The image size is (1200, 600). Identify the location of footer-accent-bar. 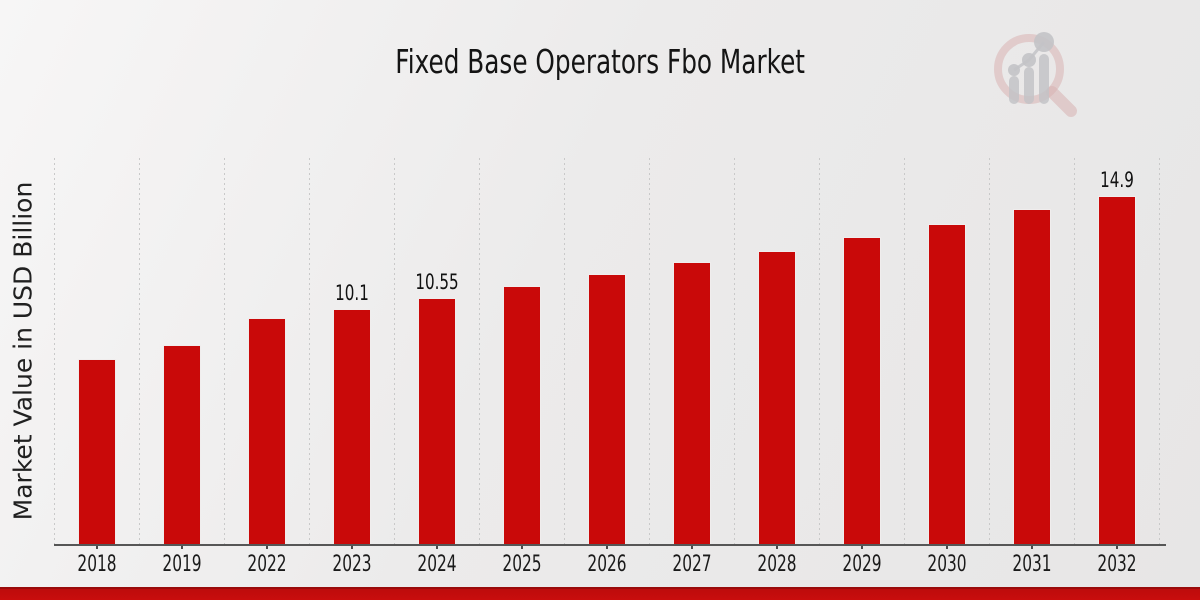
(600, 593).